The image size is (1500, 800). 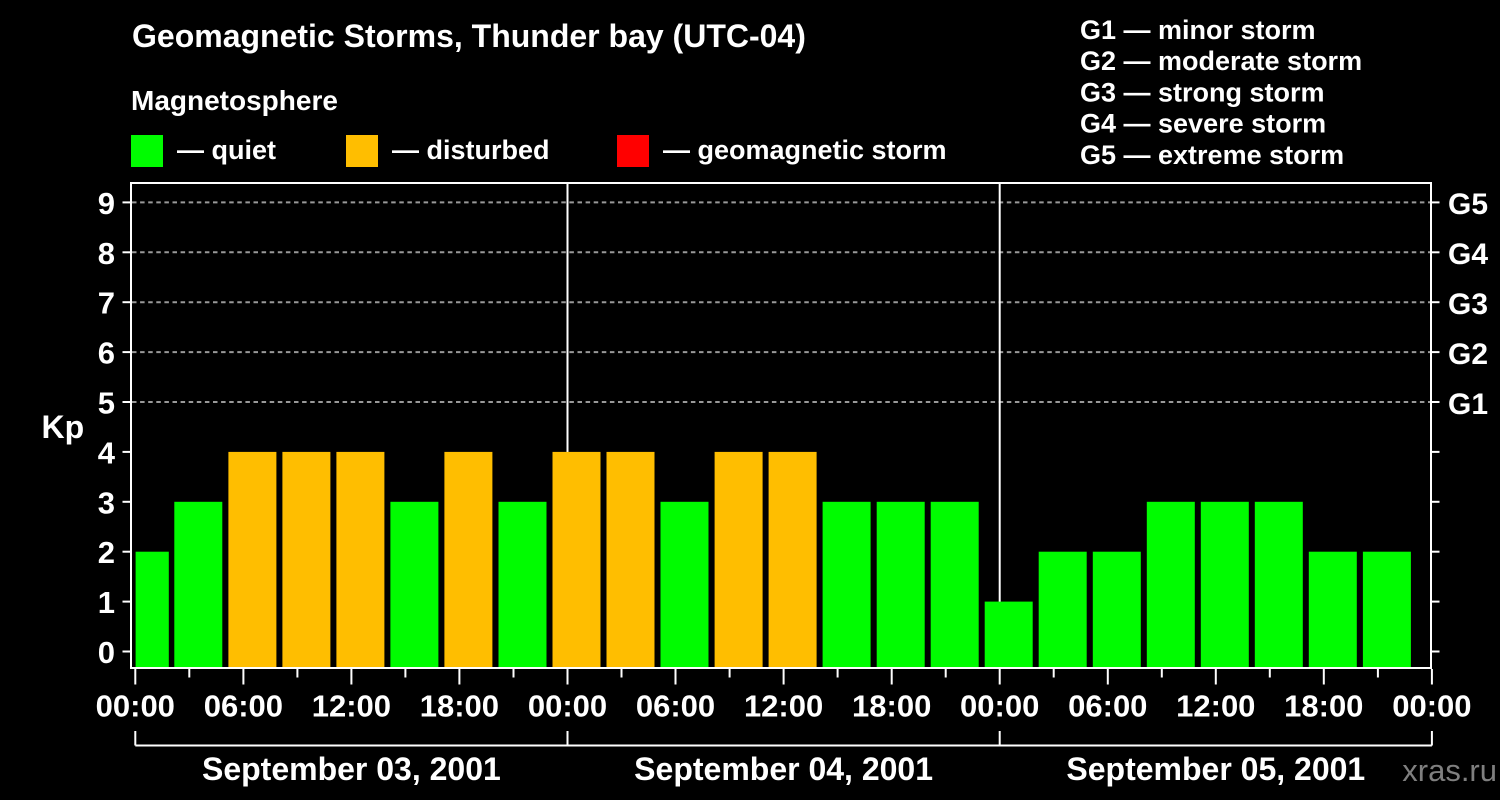 I want to click on svg-text: 0, so click(x=106, y=652).